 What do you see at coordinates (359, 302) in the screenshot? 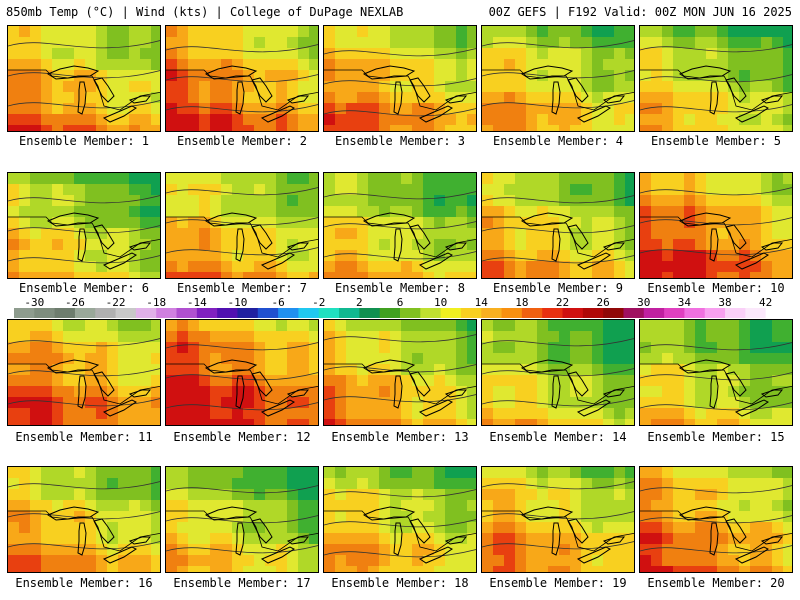
I see `colorbar-tick-label: 2` at bounding box center [359, 302].